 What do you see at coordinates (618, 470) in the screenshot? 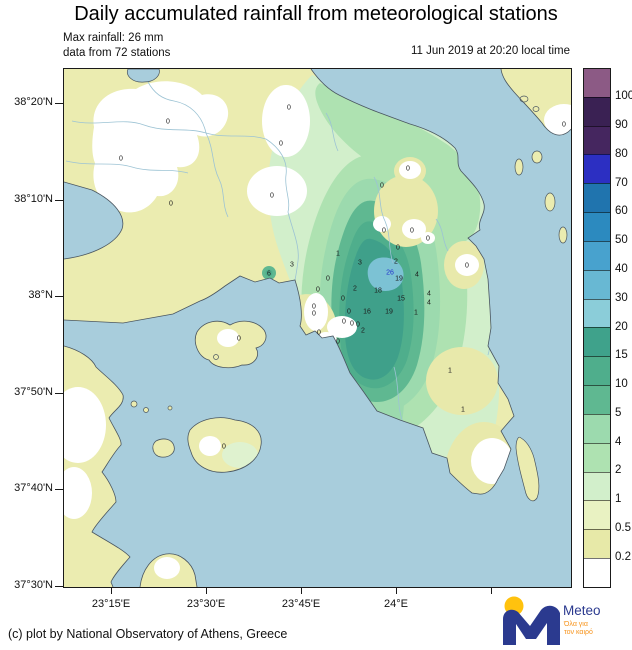
I see `colorbar-boundary-label: 2` at bounding box center [618, 470].